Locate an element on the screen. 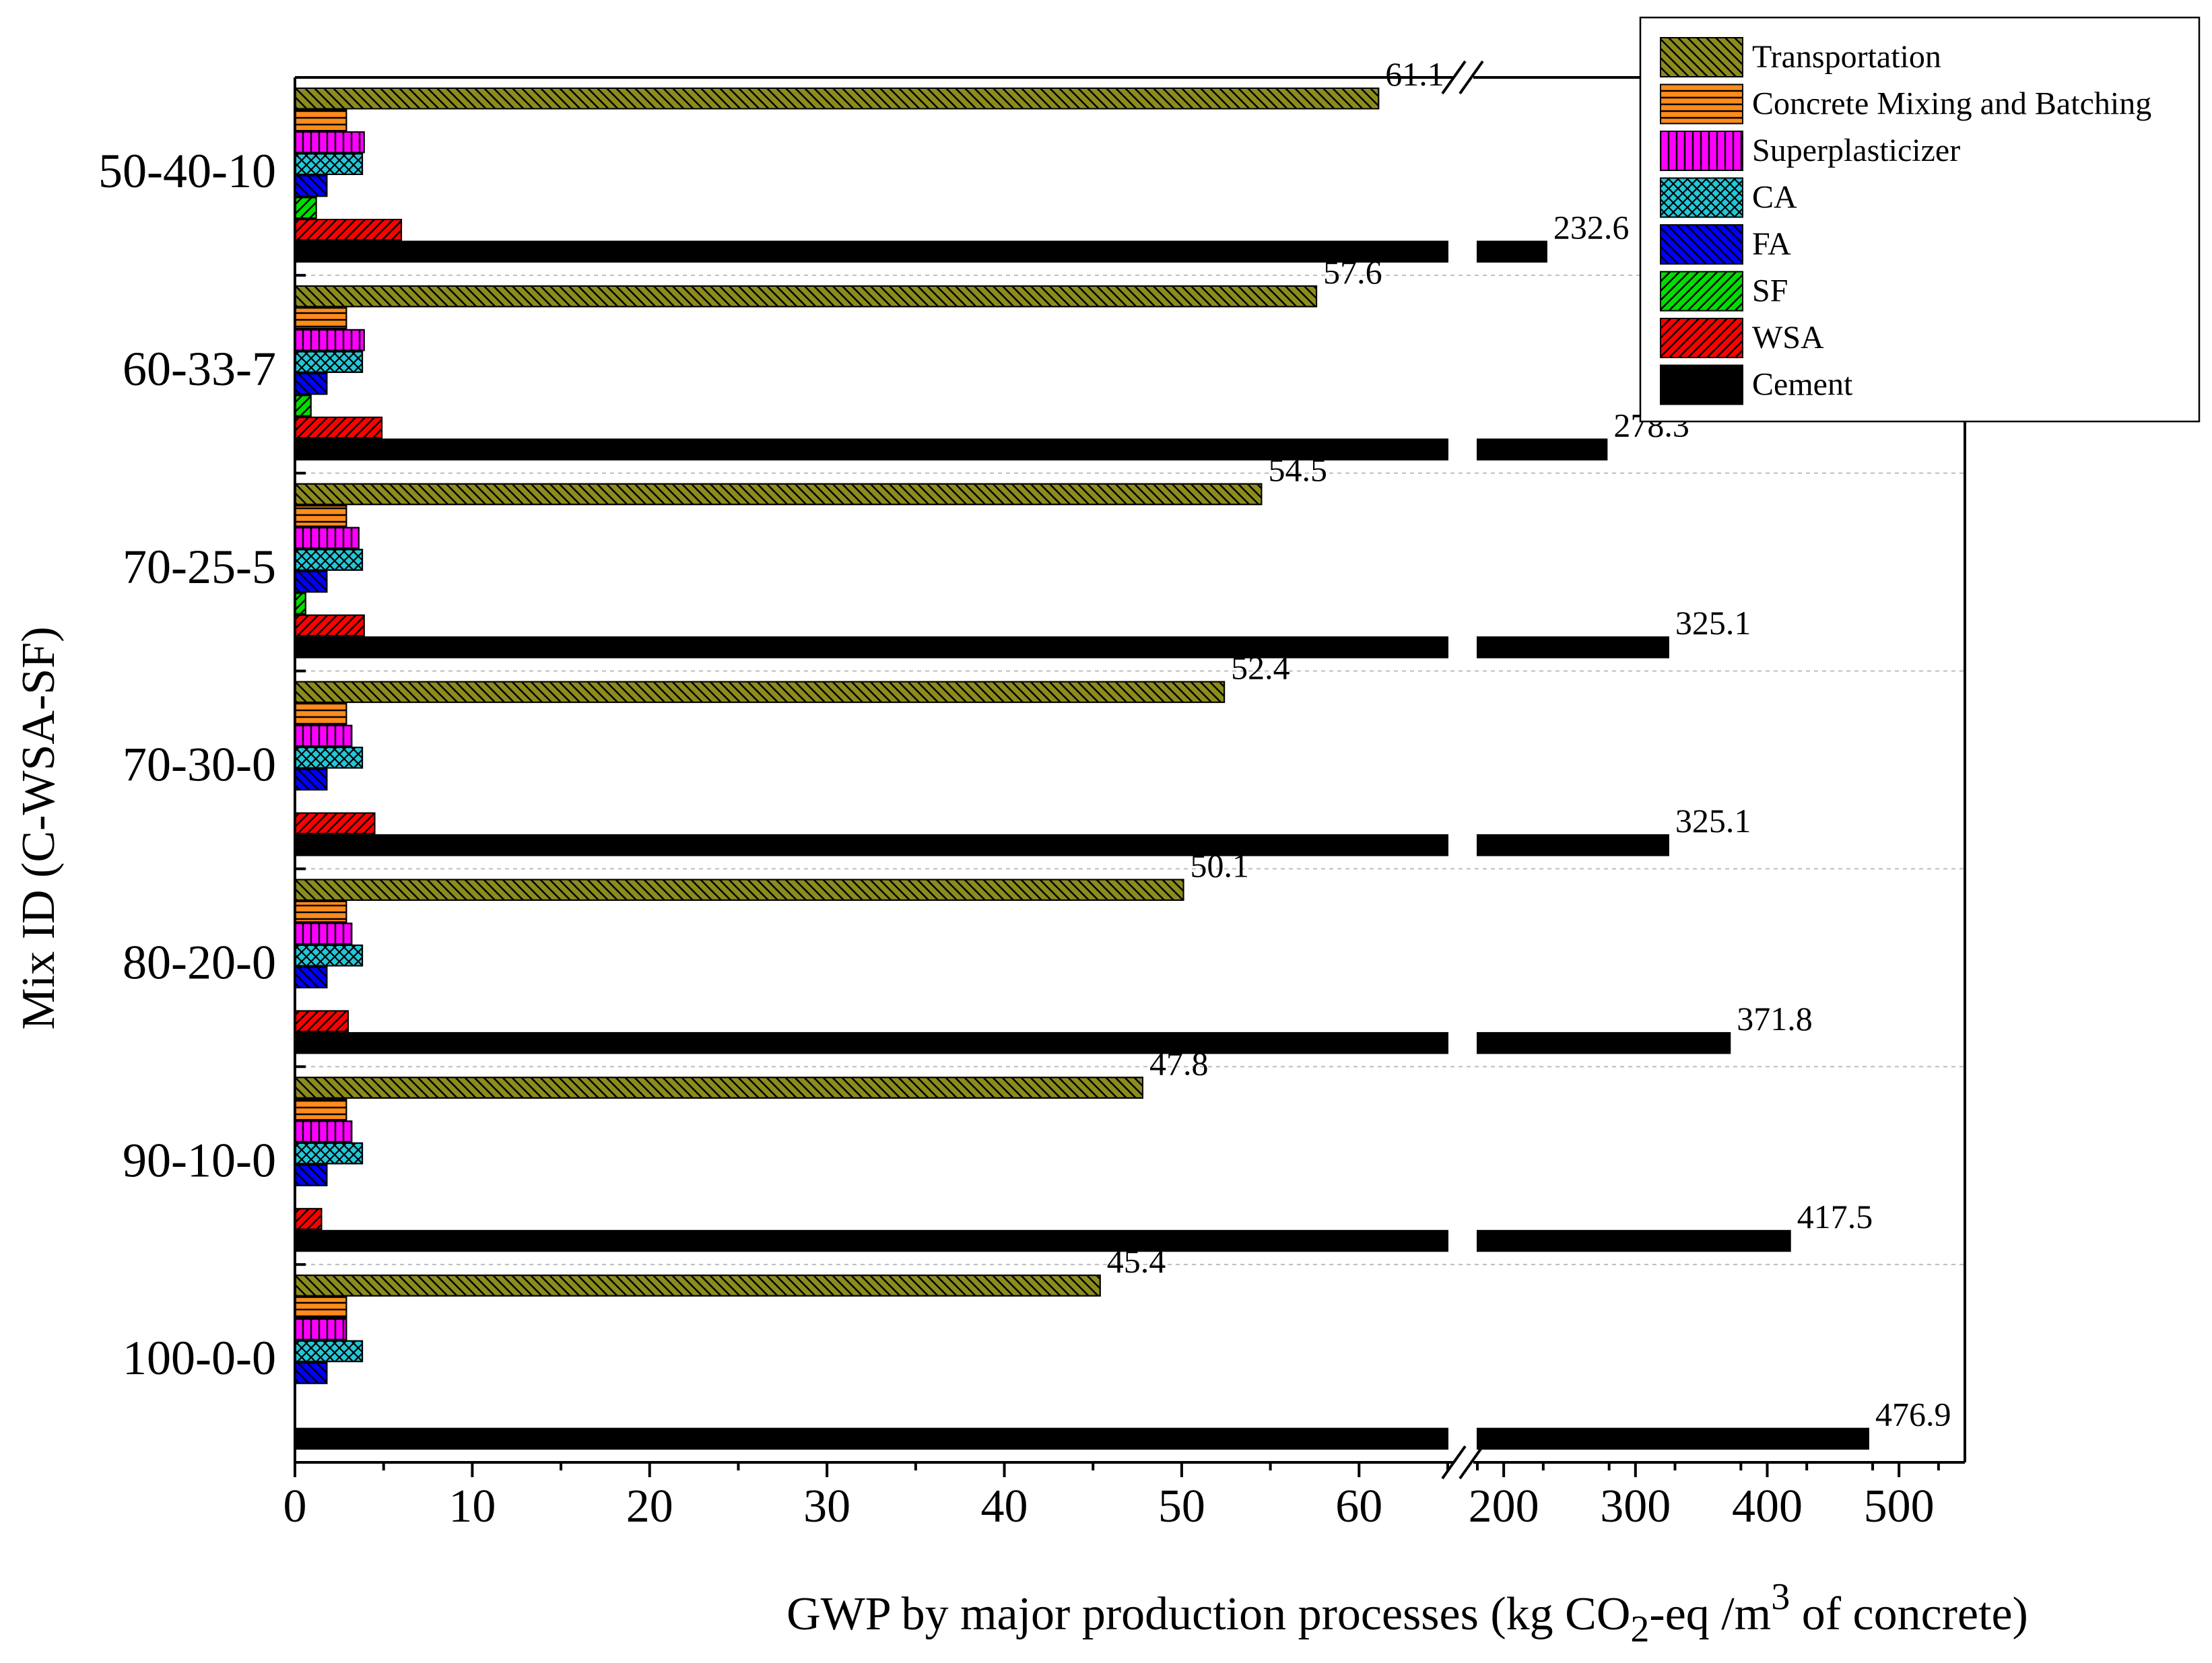 This screenshot has width=2212, height=1663. data-label: 417.5 is located at coordinates (1835, 1216).